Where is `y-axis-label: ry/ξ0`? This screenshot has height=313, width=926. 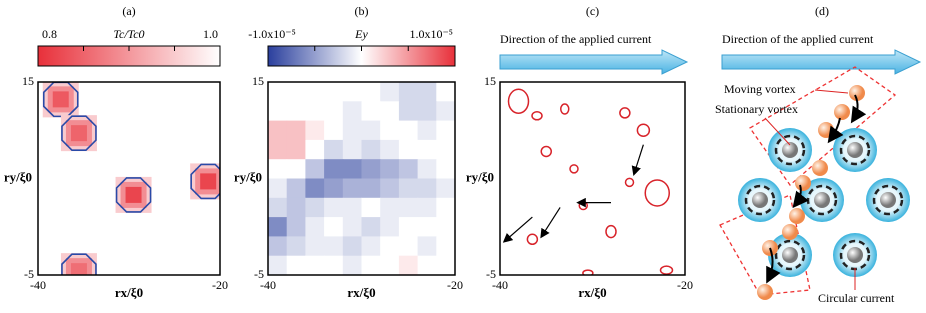 y-axis-label: ry/ξ0 is located at coordinates (18, 176).